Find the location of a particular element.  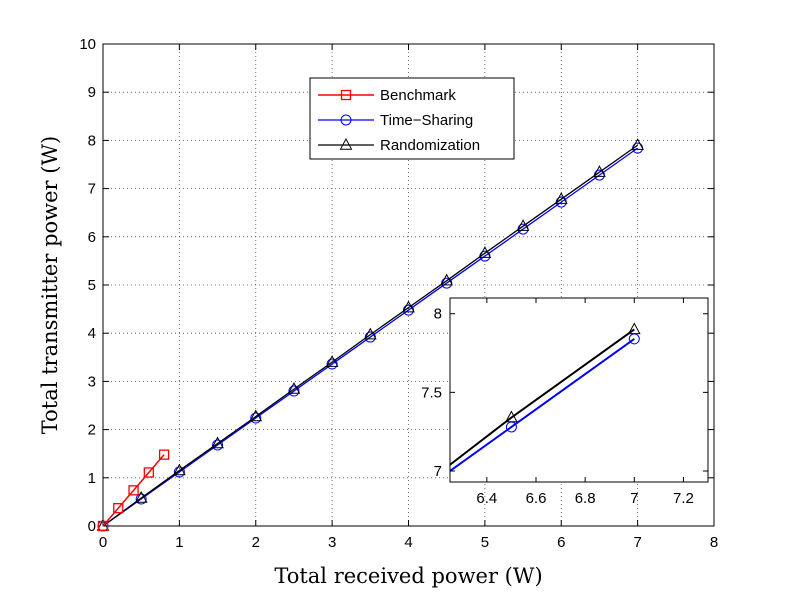

y-tick-label: 0 is located at coordinates (92, 526).